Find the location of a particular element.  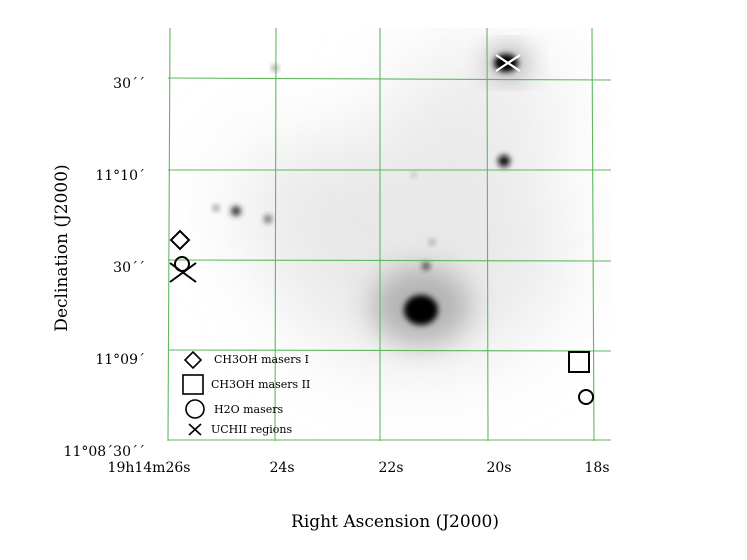

legend-item-square: CH3OH masers II is located at coordinates (246, 384).